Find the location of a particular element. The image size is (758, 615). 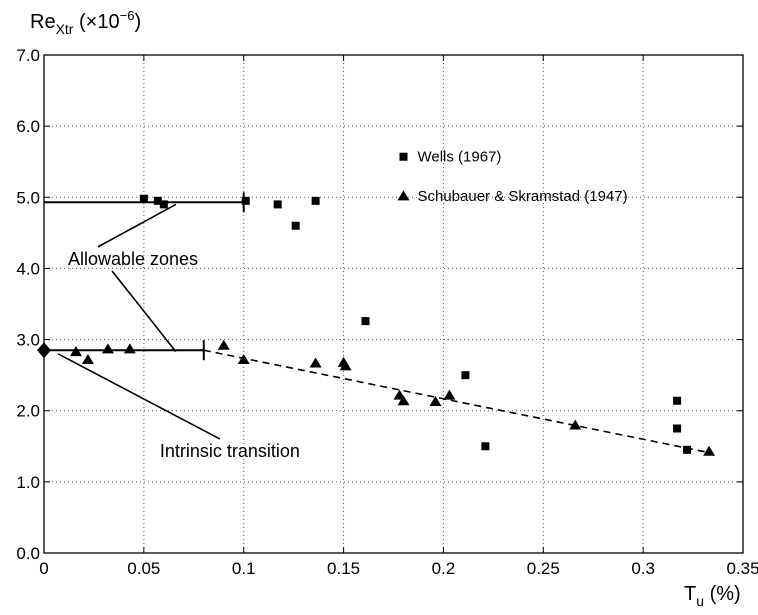

y-tick-label: 2.0 is located at coordinates (28, 411).